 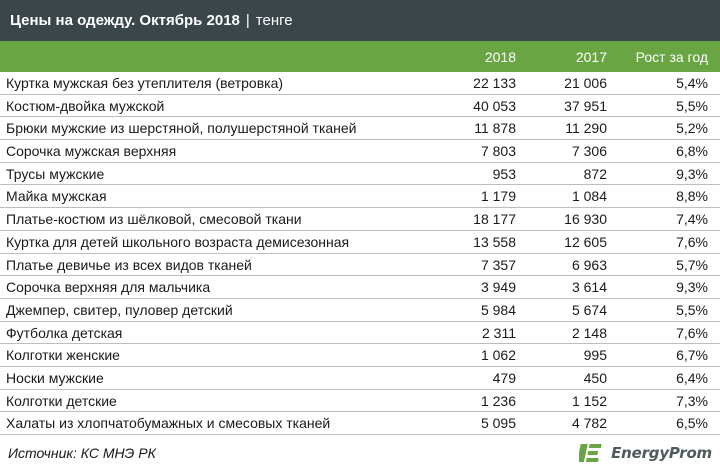 What do you see at coordinates (692, 423) in the screenshot?
I see `row-growth: 6,5%` at bounding box center [692, 423].